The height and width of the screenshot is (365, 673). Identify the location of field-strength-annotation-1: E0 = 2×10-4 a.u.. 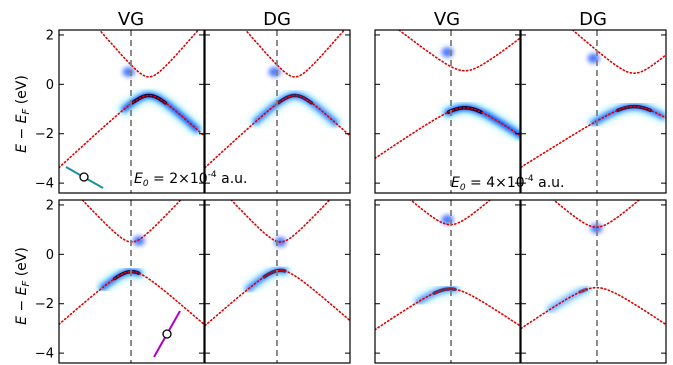
(190, 179).